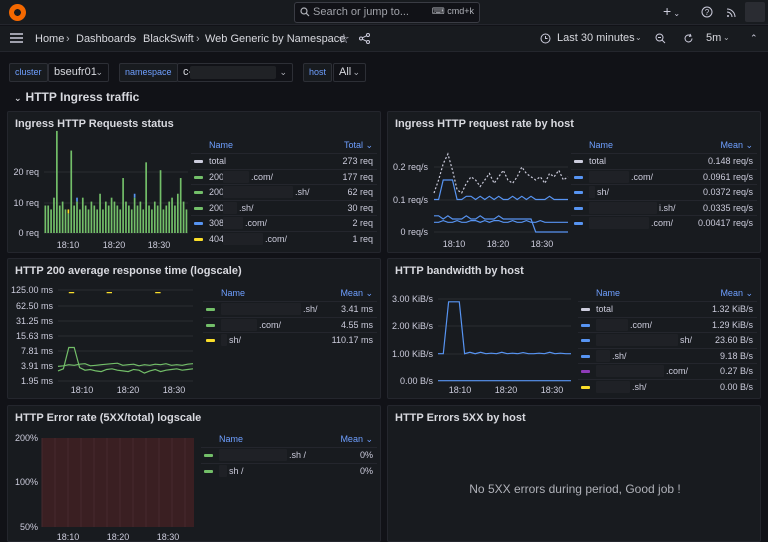 The width and height of the screenshot is (768, 542). I want to click on avatar, so click(755, 12).